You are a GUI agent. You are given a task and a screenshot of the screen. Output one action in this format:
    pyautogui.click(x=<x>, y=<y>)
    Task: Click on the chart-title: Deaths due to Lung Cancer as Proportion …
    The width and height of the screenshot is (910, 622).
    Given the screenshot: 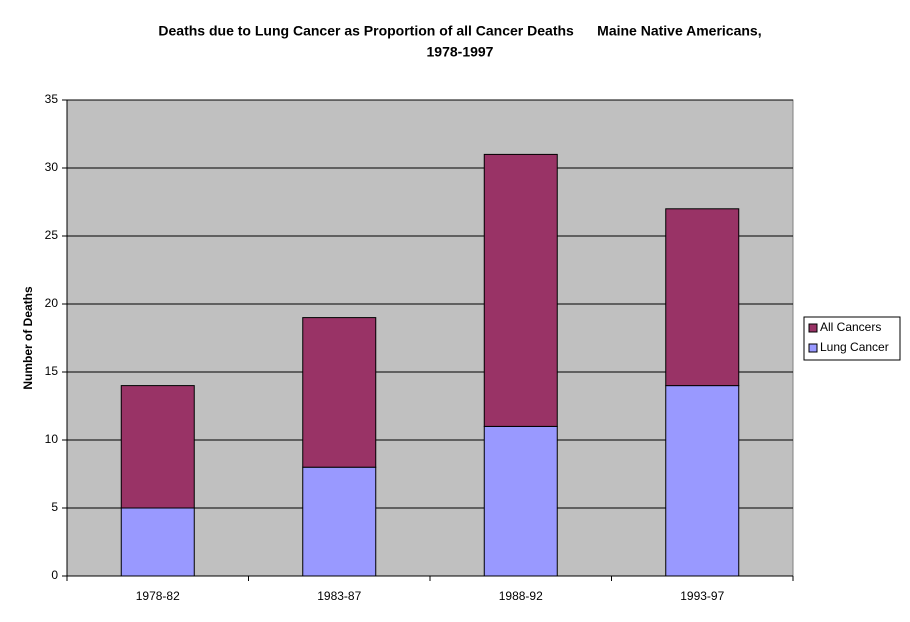 What is the action you would take?
    pyautogui.click(x=459, y=31)
    